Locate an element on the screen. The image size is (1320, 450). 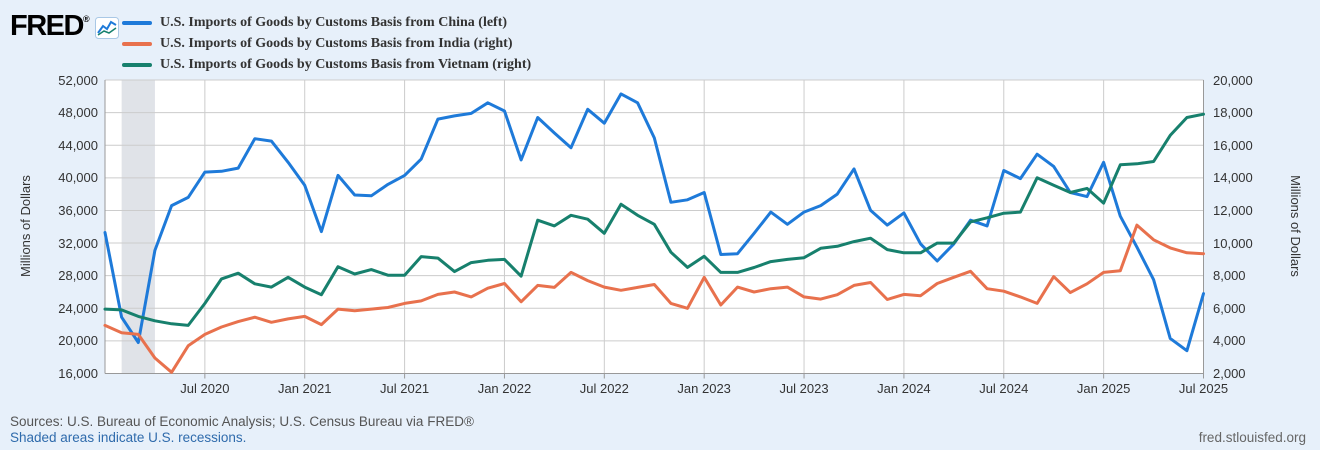
x-axis-tick-label: Jan 2023 is located at coordinates (704, 388).